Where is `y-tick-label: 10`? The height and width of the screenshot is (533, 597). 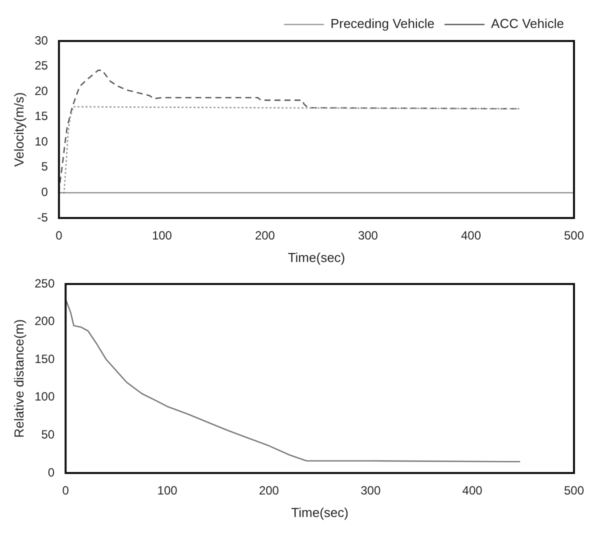 y-tick-label: 10 is located at coordinates (41, 141).